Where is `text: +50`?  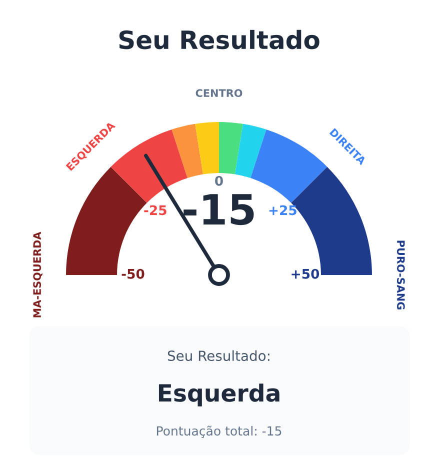
text: +50 is located at coordinates (306, 273).